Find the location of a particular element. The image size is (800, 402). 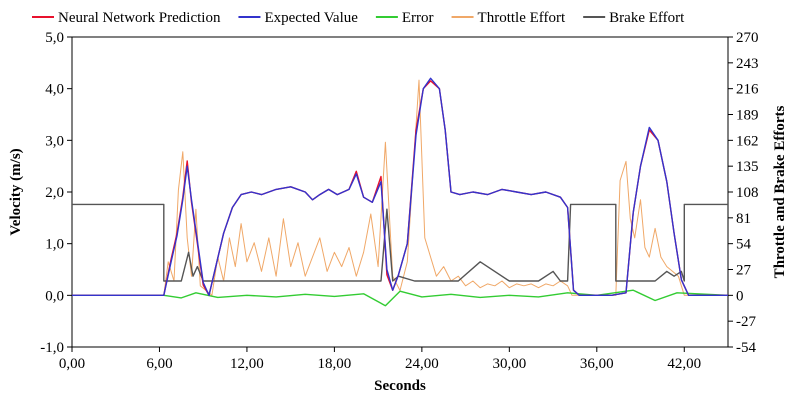

x-tick-label: 24,00 is located at coordinates (422, 364).